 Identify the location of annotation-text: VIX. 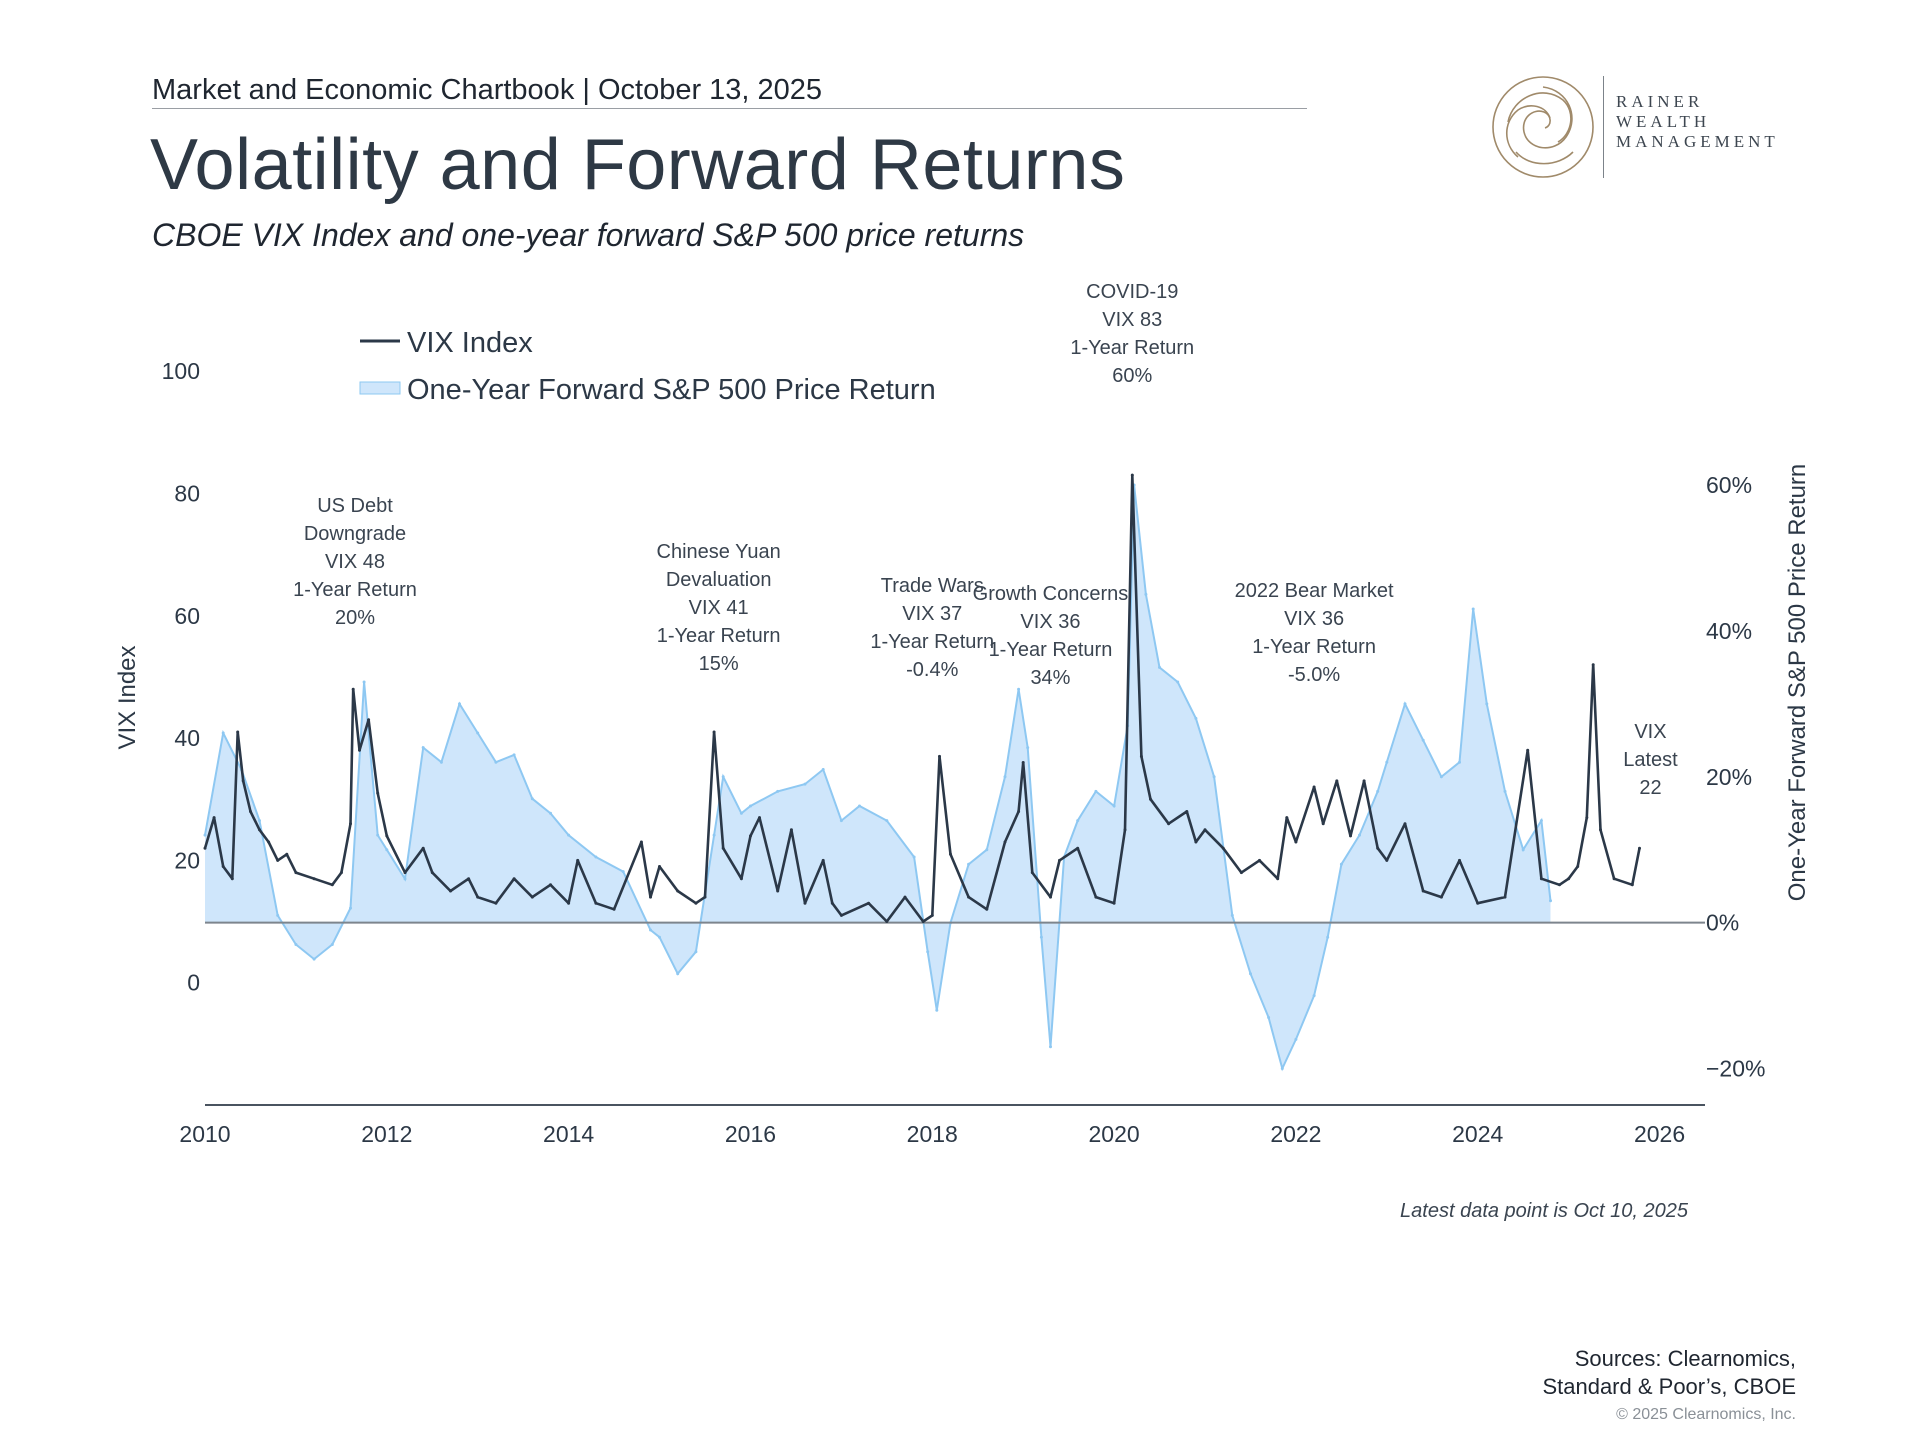
(1650, 732).